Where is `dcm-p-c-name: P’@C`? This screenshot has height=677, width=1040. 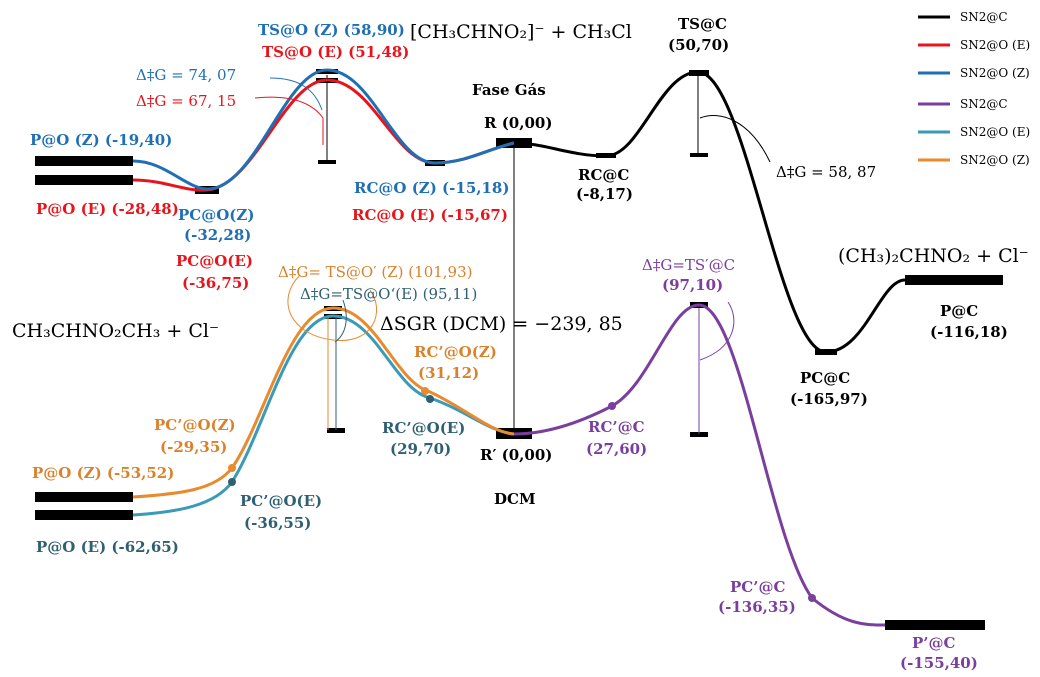 dcm-p-c-name: P’@C is located at coordinates (934, 643).